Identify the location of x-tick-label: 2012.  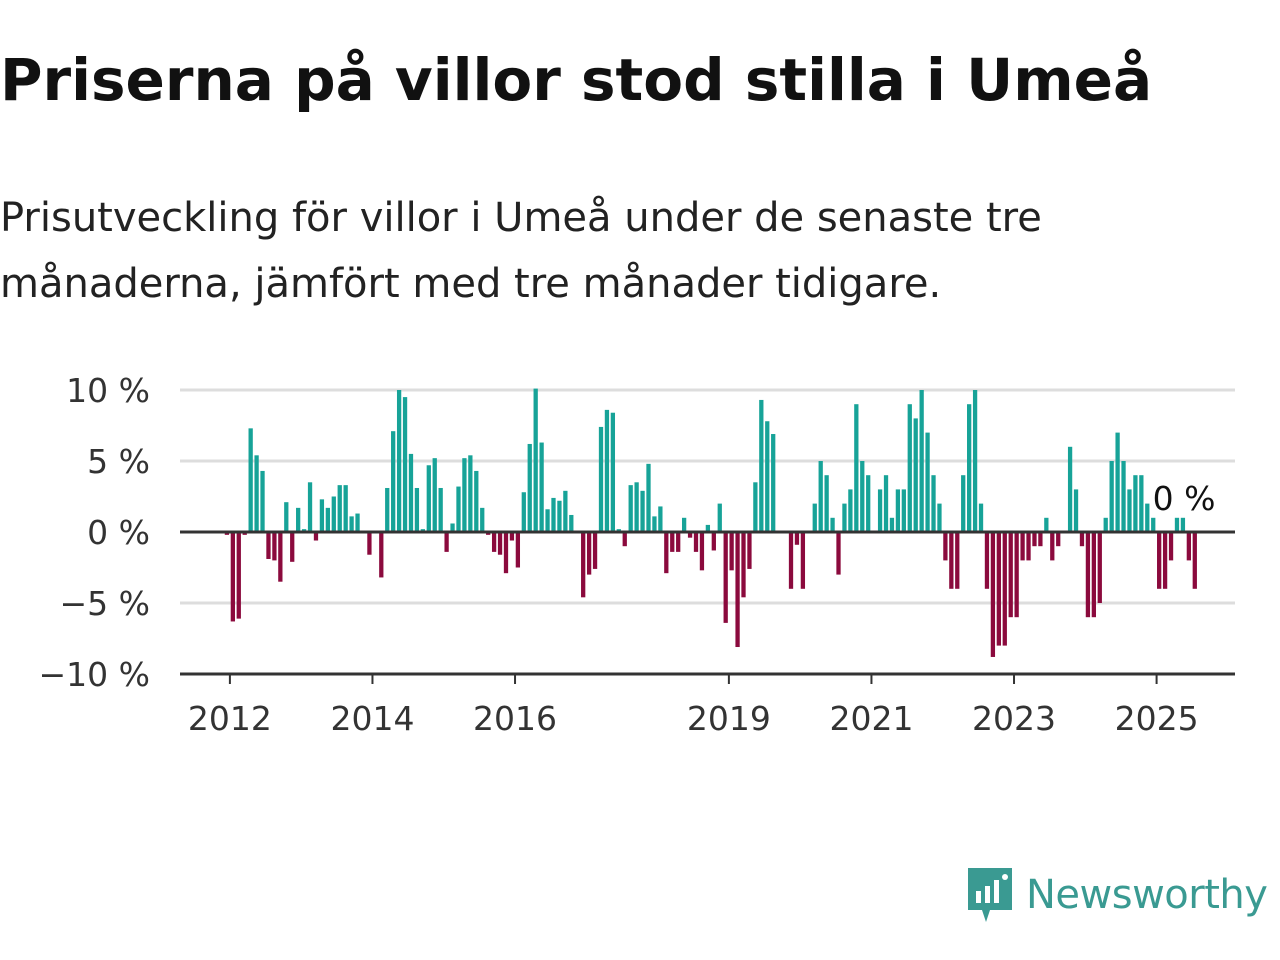
(230, 718).